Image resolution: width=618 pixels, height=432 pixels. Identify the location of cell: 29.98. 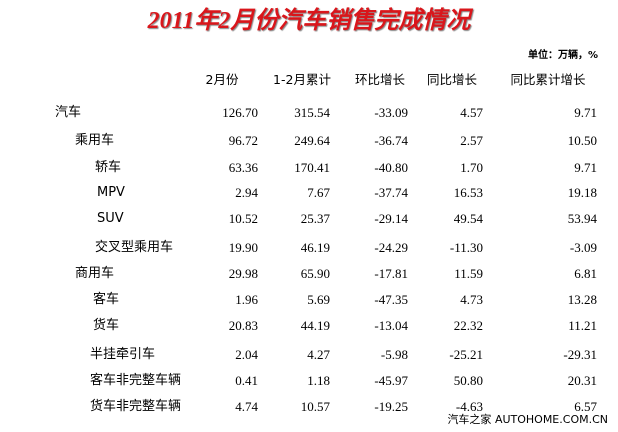
(243, 273).